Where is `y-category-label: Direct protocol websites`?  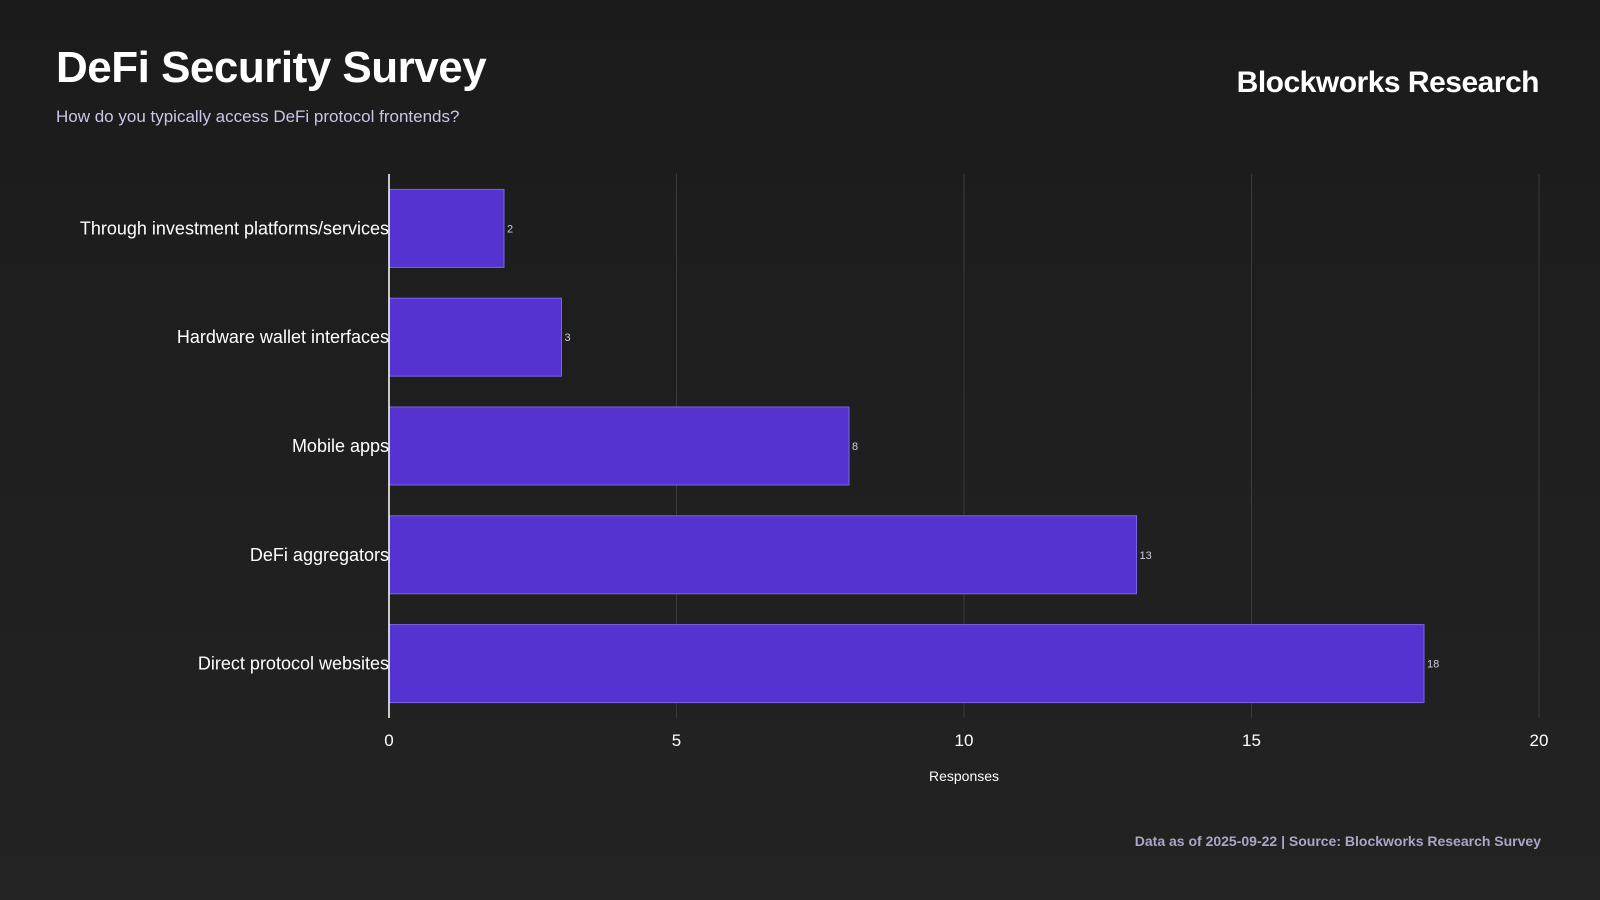
y-category-label: Direct protocol websites is located at coordinates (293, 664).